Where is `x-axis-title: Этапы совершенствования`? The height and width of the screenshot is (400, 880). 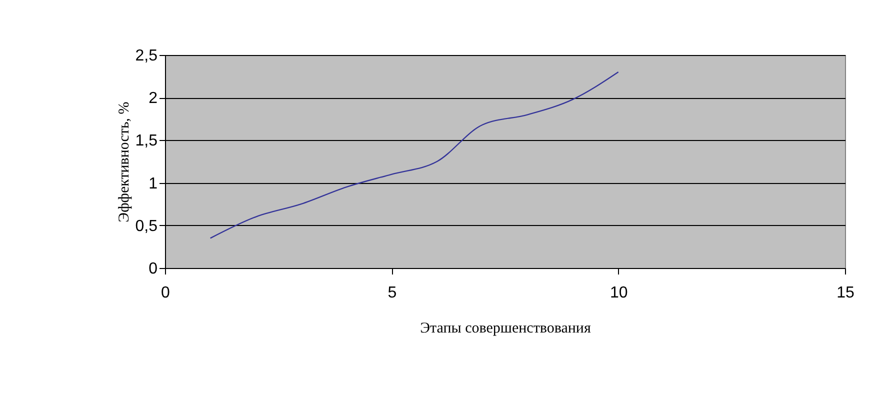
x-axis-title: Этапы совершенствования is located at coordinates (505, 328).